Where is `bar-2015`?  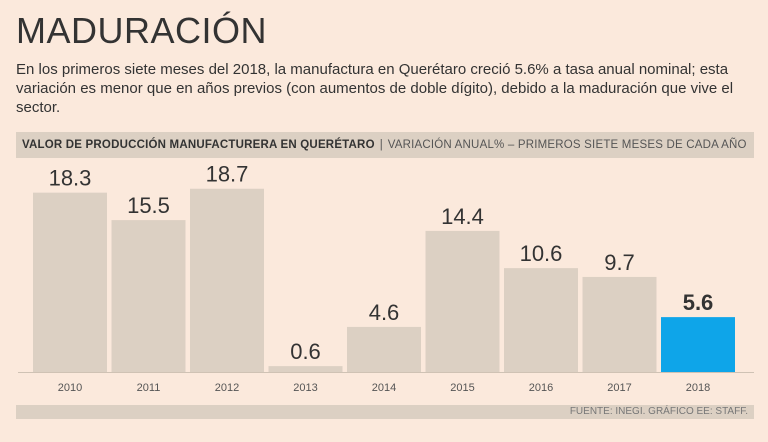
bar-2015 is located at coordinates (462, 301).